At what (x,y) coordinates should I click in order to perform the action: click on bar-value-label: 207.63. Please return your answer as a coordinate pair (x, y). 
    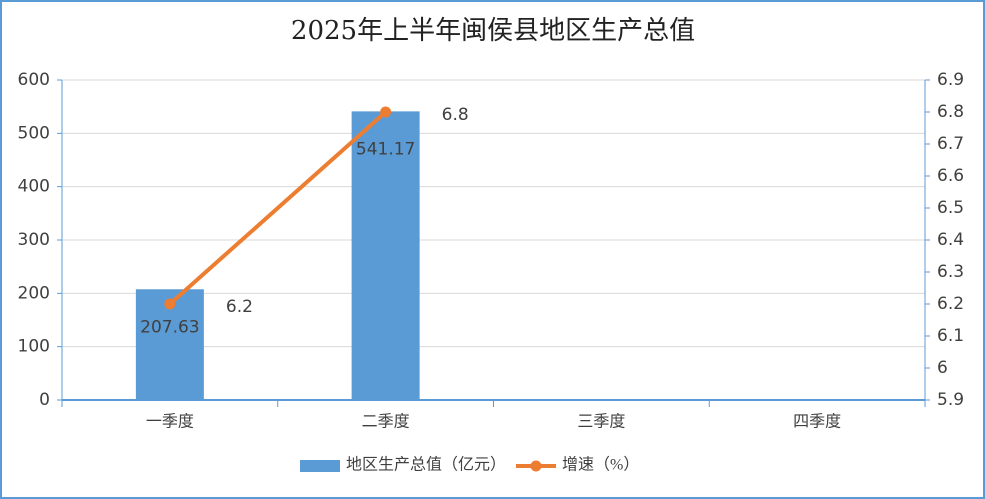
    Looking at the image, I should click on (169, 327).